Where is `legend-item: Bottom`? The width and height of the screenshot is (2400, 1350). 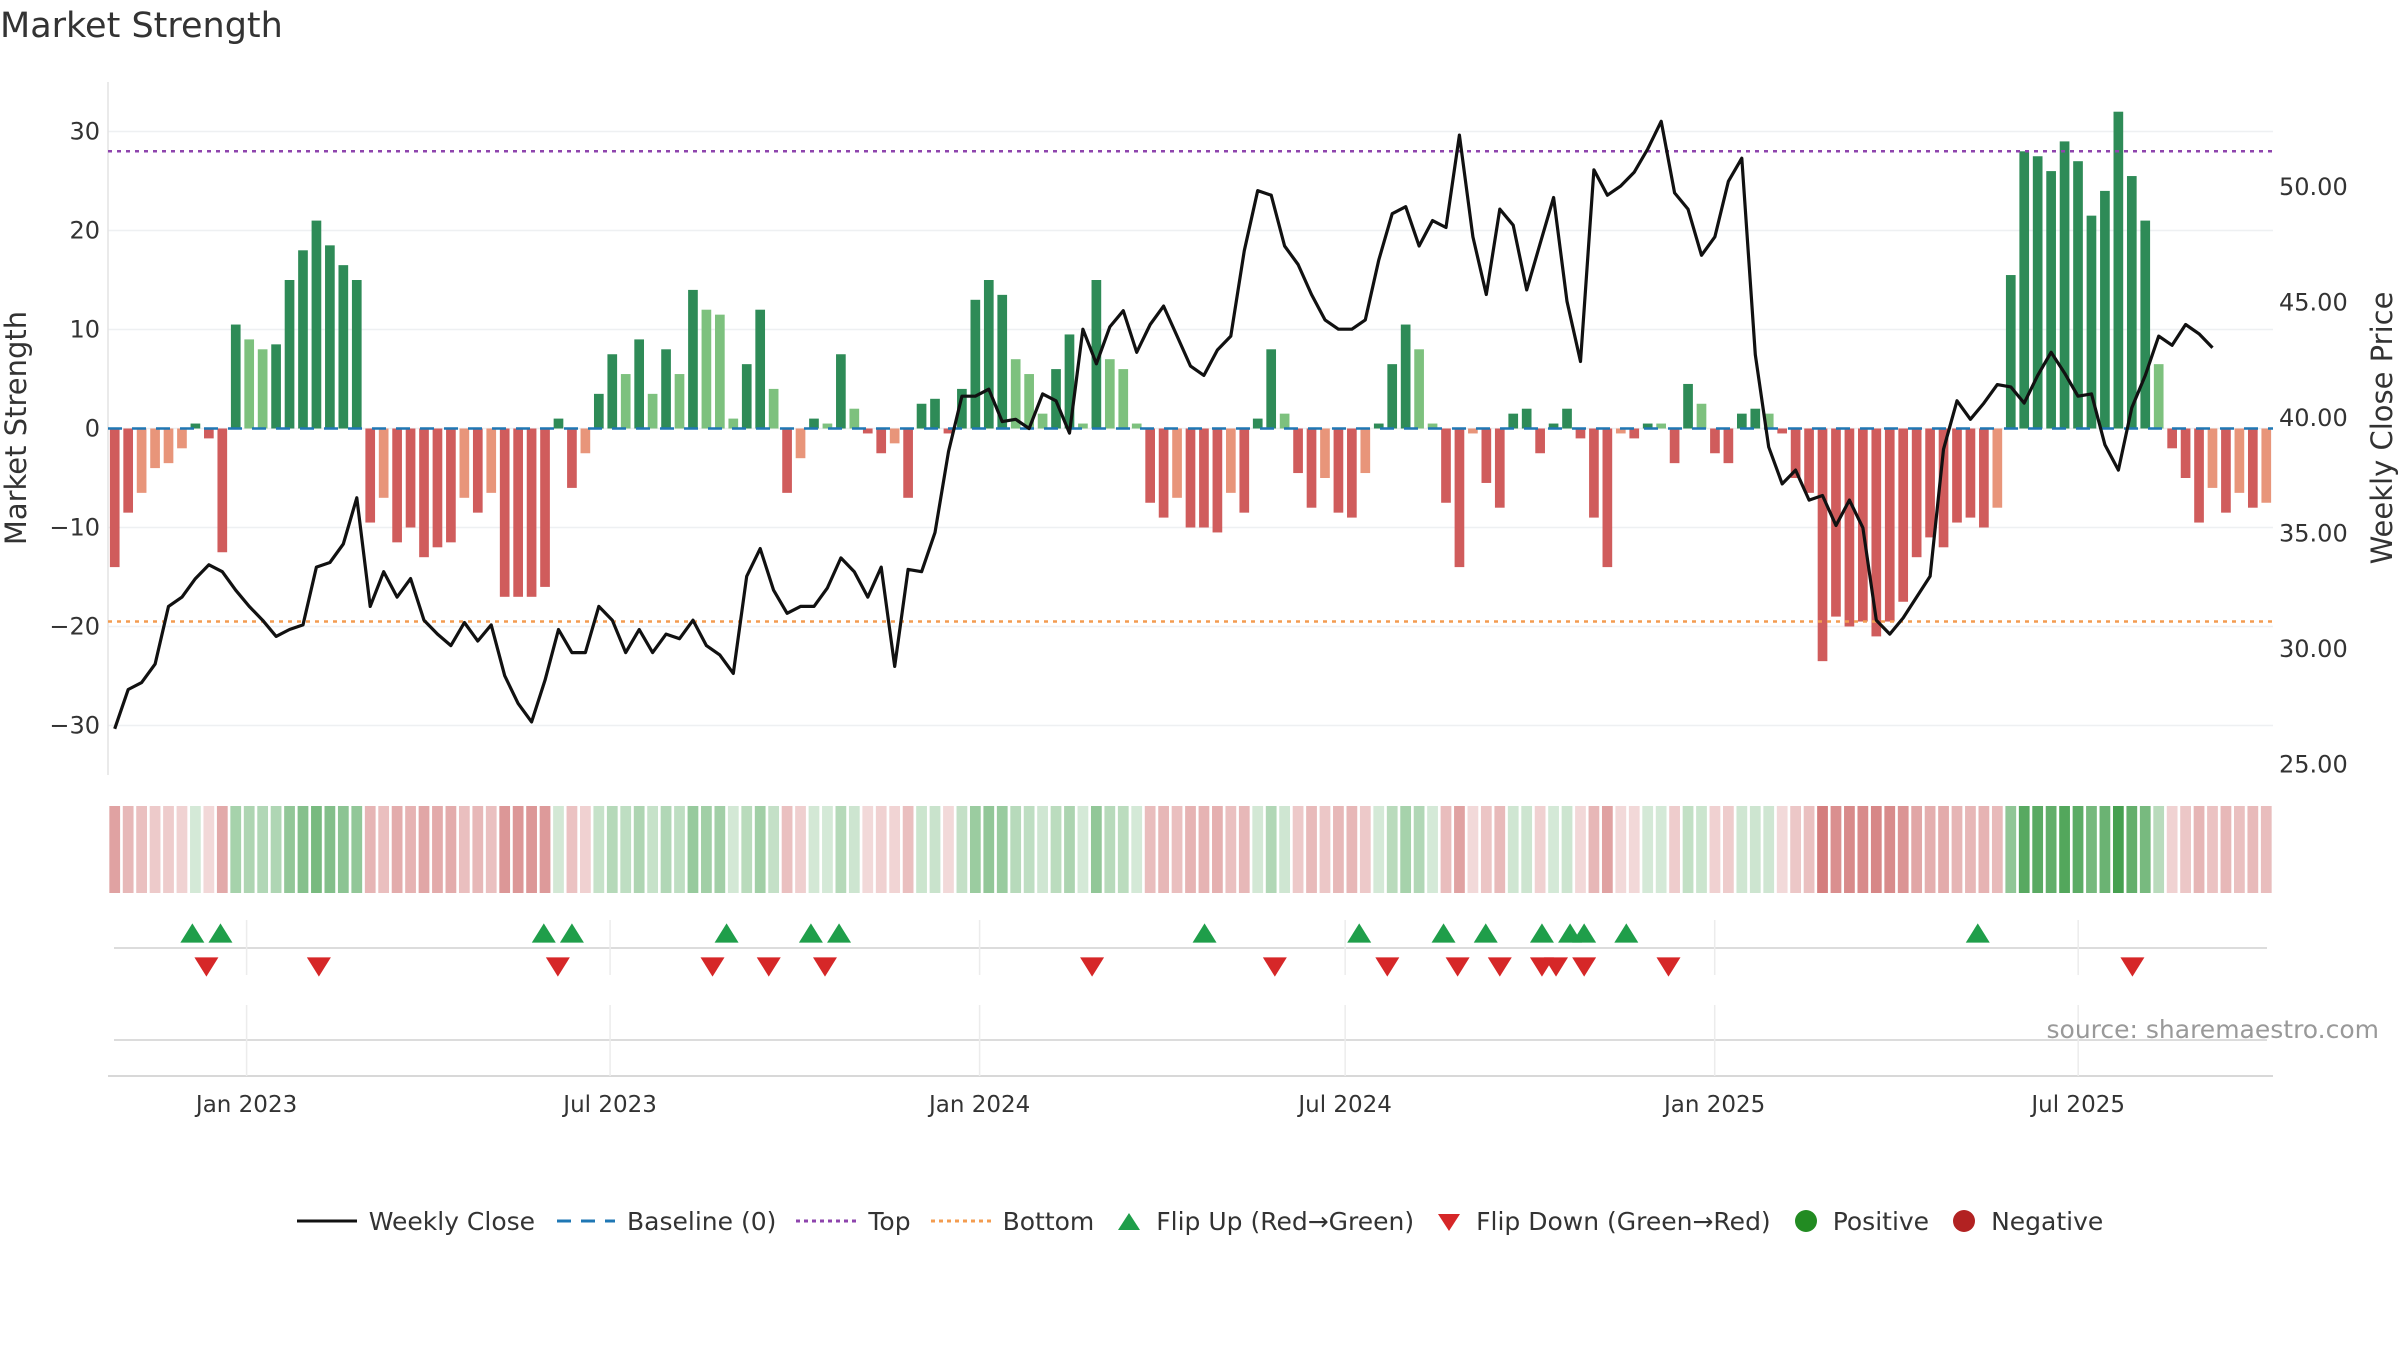 legend-item: Bottom is located at coordinates (1012, 1221).